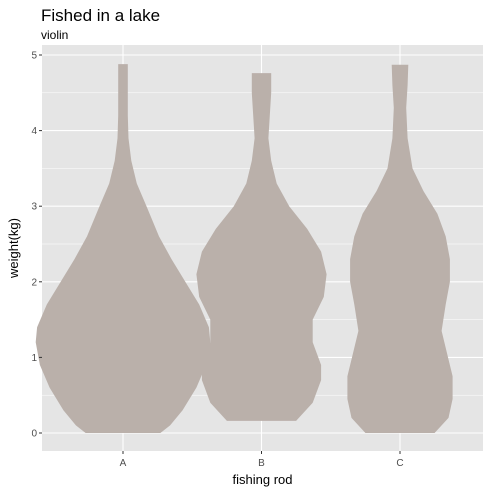 This screenshot has height=494, width=491. I want to click on chart-title: Fished in a lake, so click(100, 15).